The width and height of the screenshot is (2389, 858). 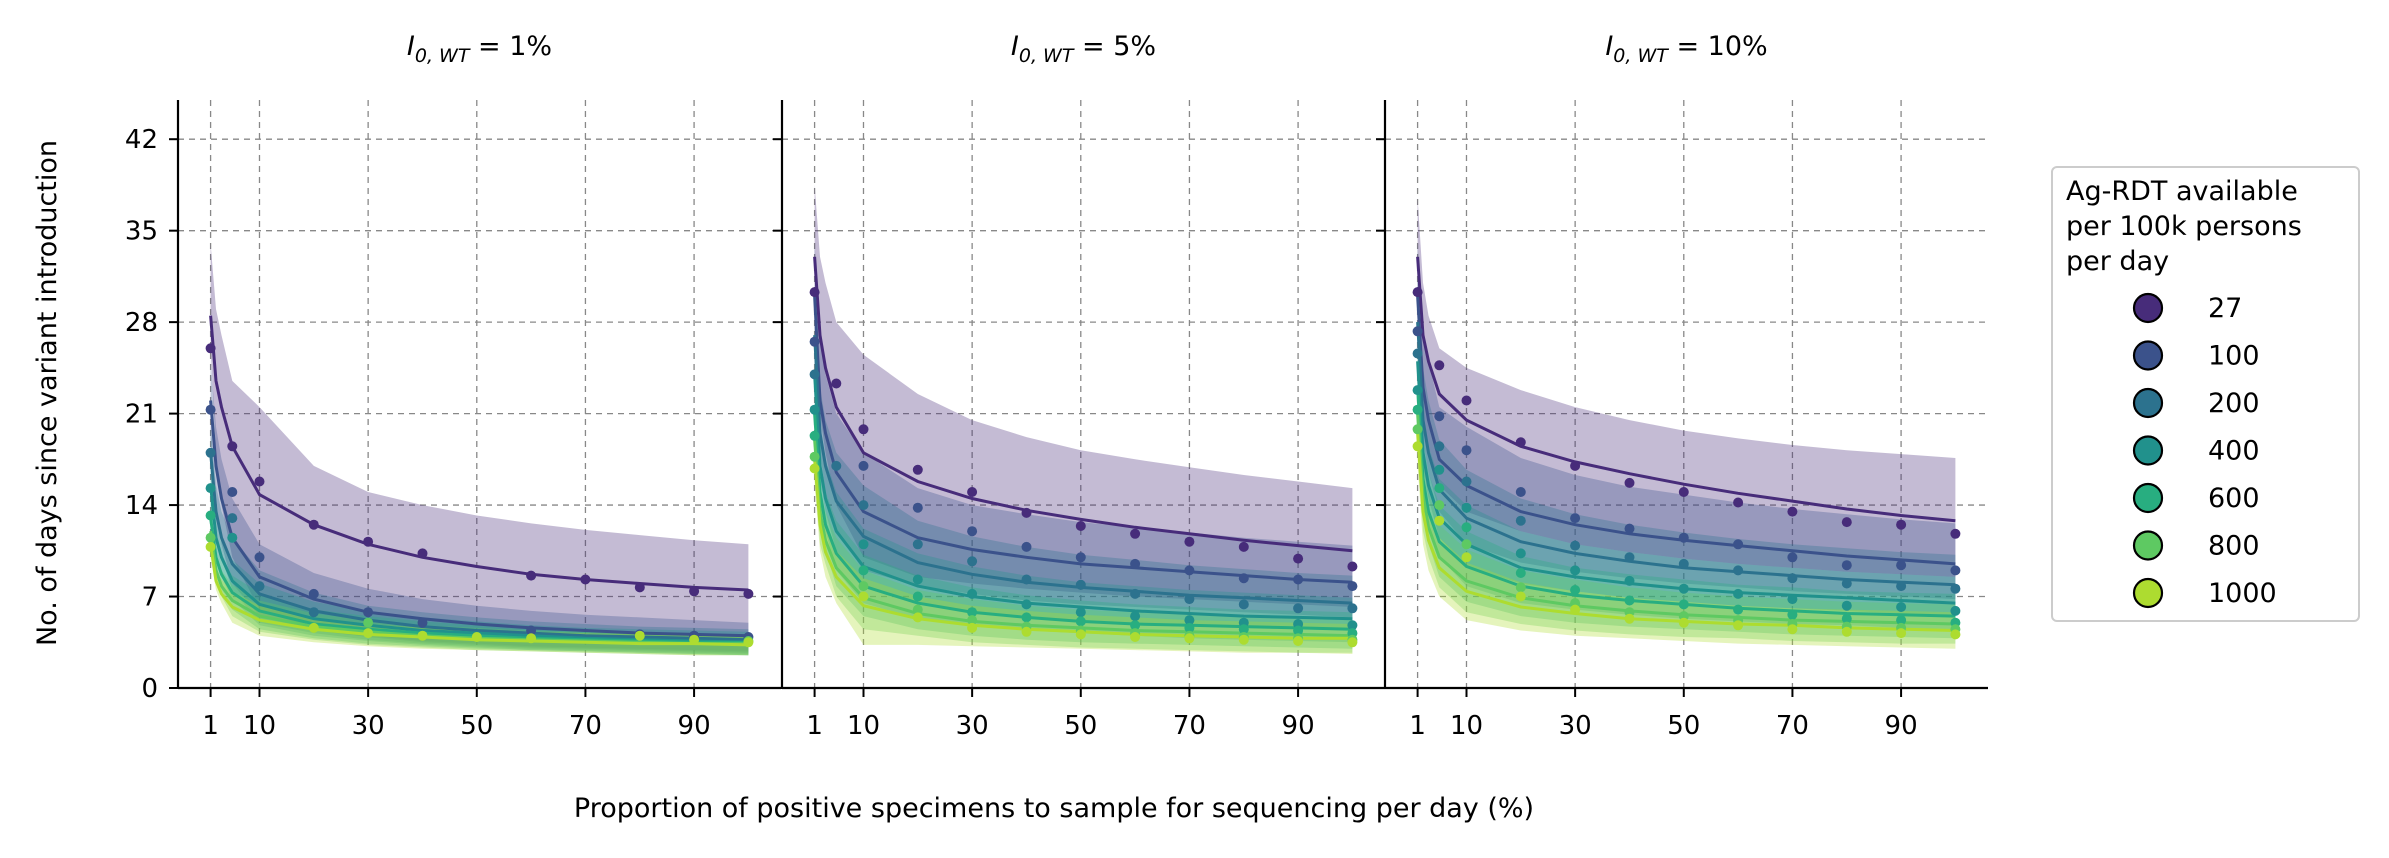 I want to click on legend-label: 1000, so click(x=2242, y=593).